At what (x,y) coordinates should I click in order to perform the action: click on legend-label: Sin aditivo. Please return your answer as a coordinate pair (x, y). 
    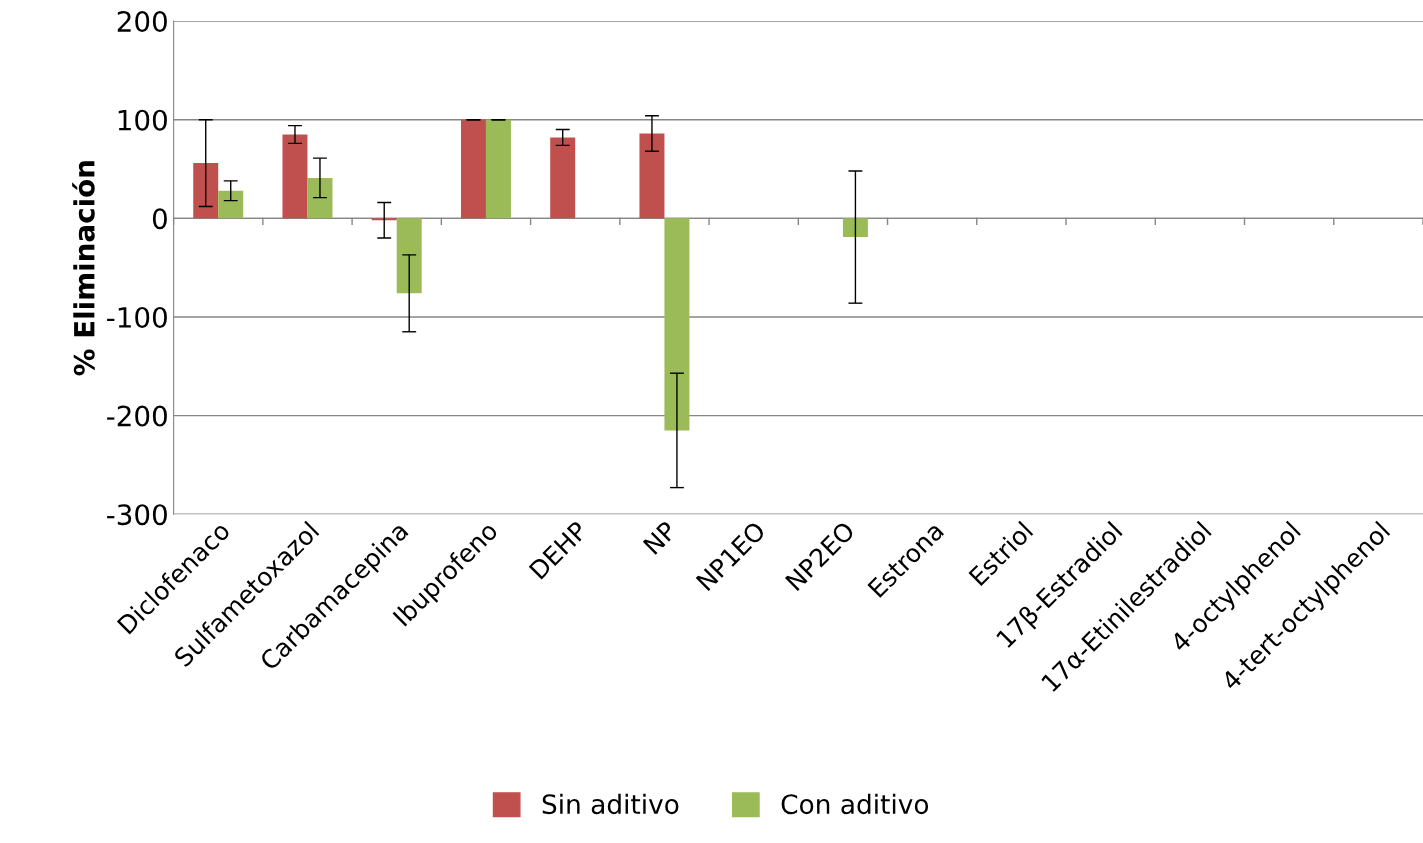
    Looking at the image, I should click on (610, 804).